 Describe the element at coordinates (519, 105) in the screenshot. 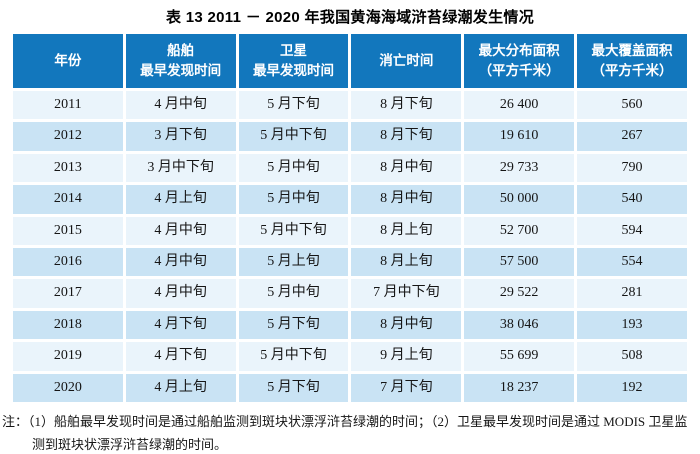

I see `cell-max-distribution-area: 26 400` at that location.